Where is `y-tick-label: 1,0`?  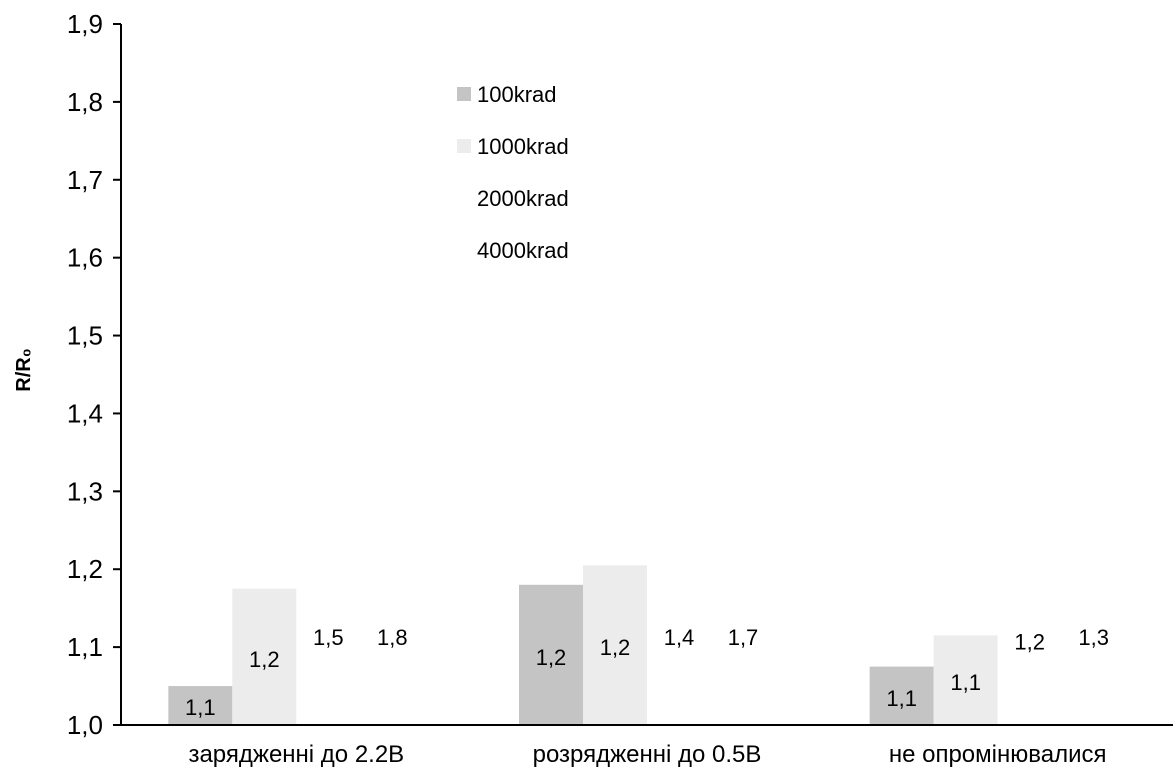
y-tick-label: 1,0 is located at coordinates (85, 725).